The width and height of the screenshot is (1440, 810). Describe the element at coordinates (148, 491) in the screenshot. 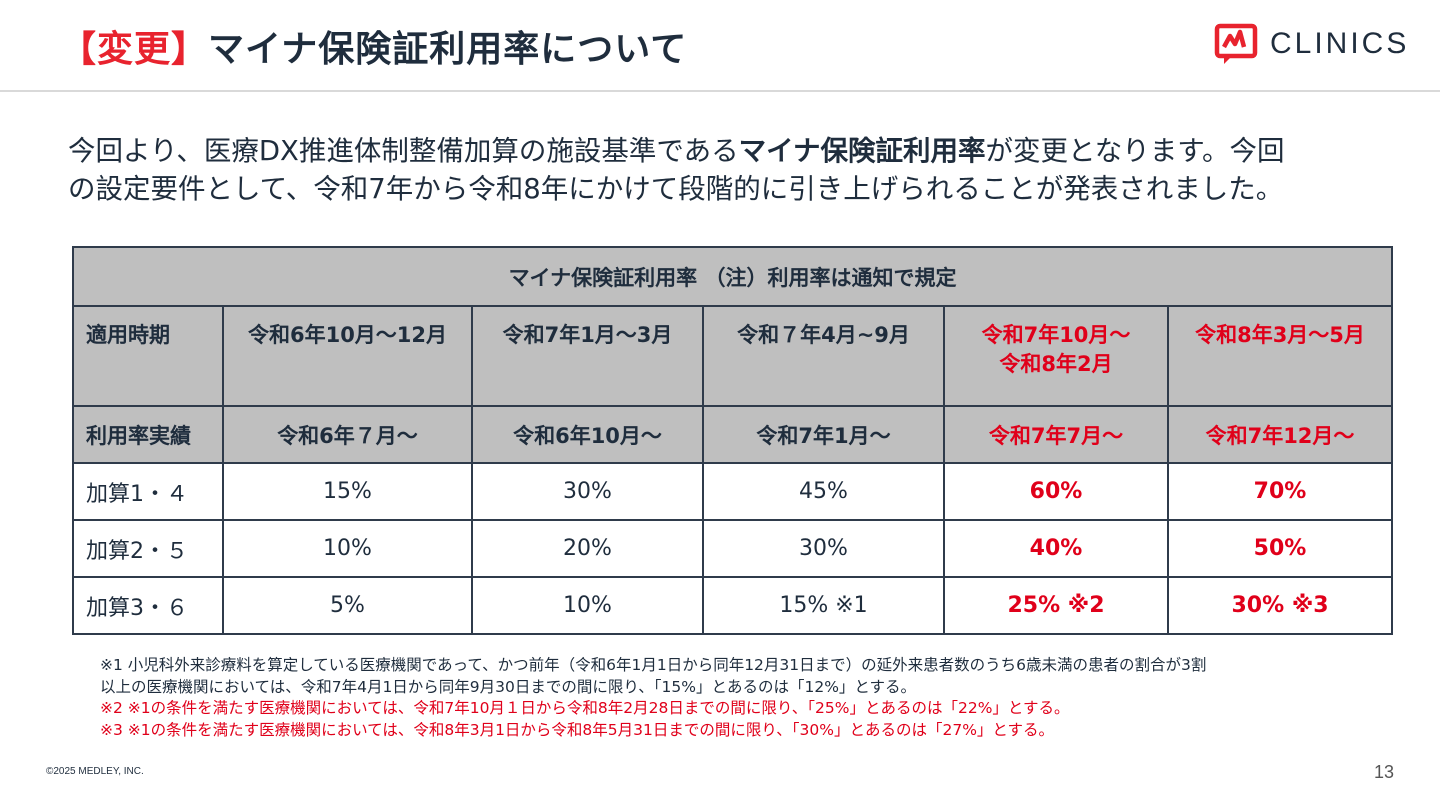

I see `row-label: 加算1・４` at that location.